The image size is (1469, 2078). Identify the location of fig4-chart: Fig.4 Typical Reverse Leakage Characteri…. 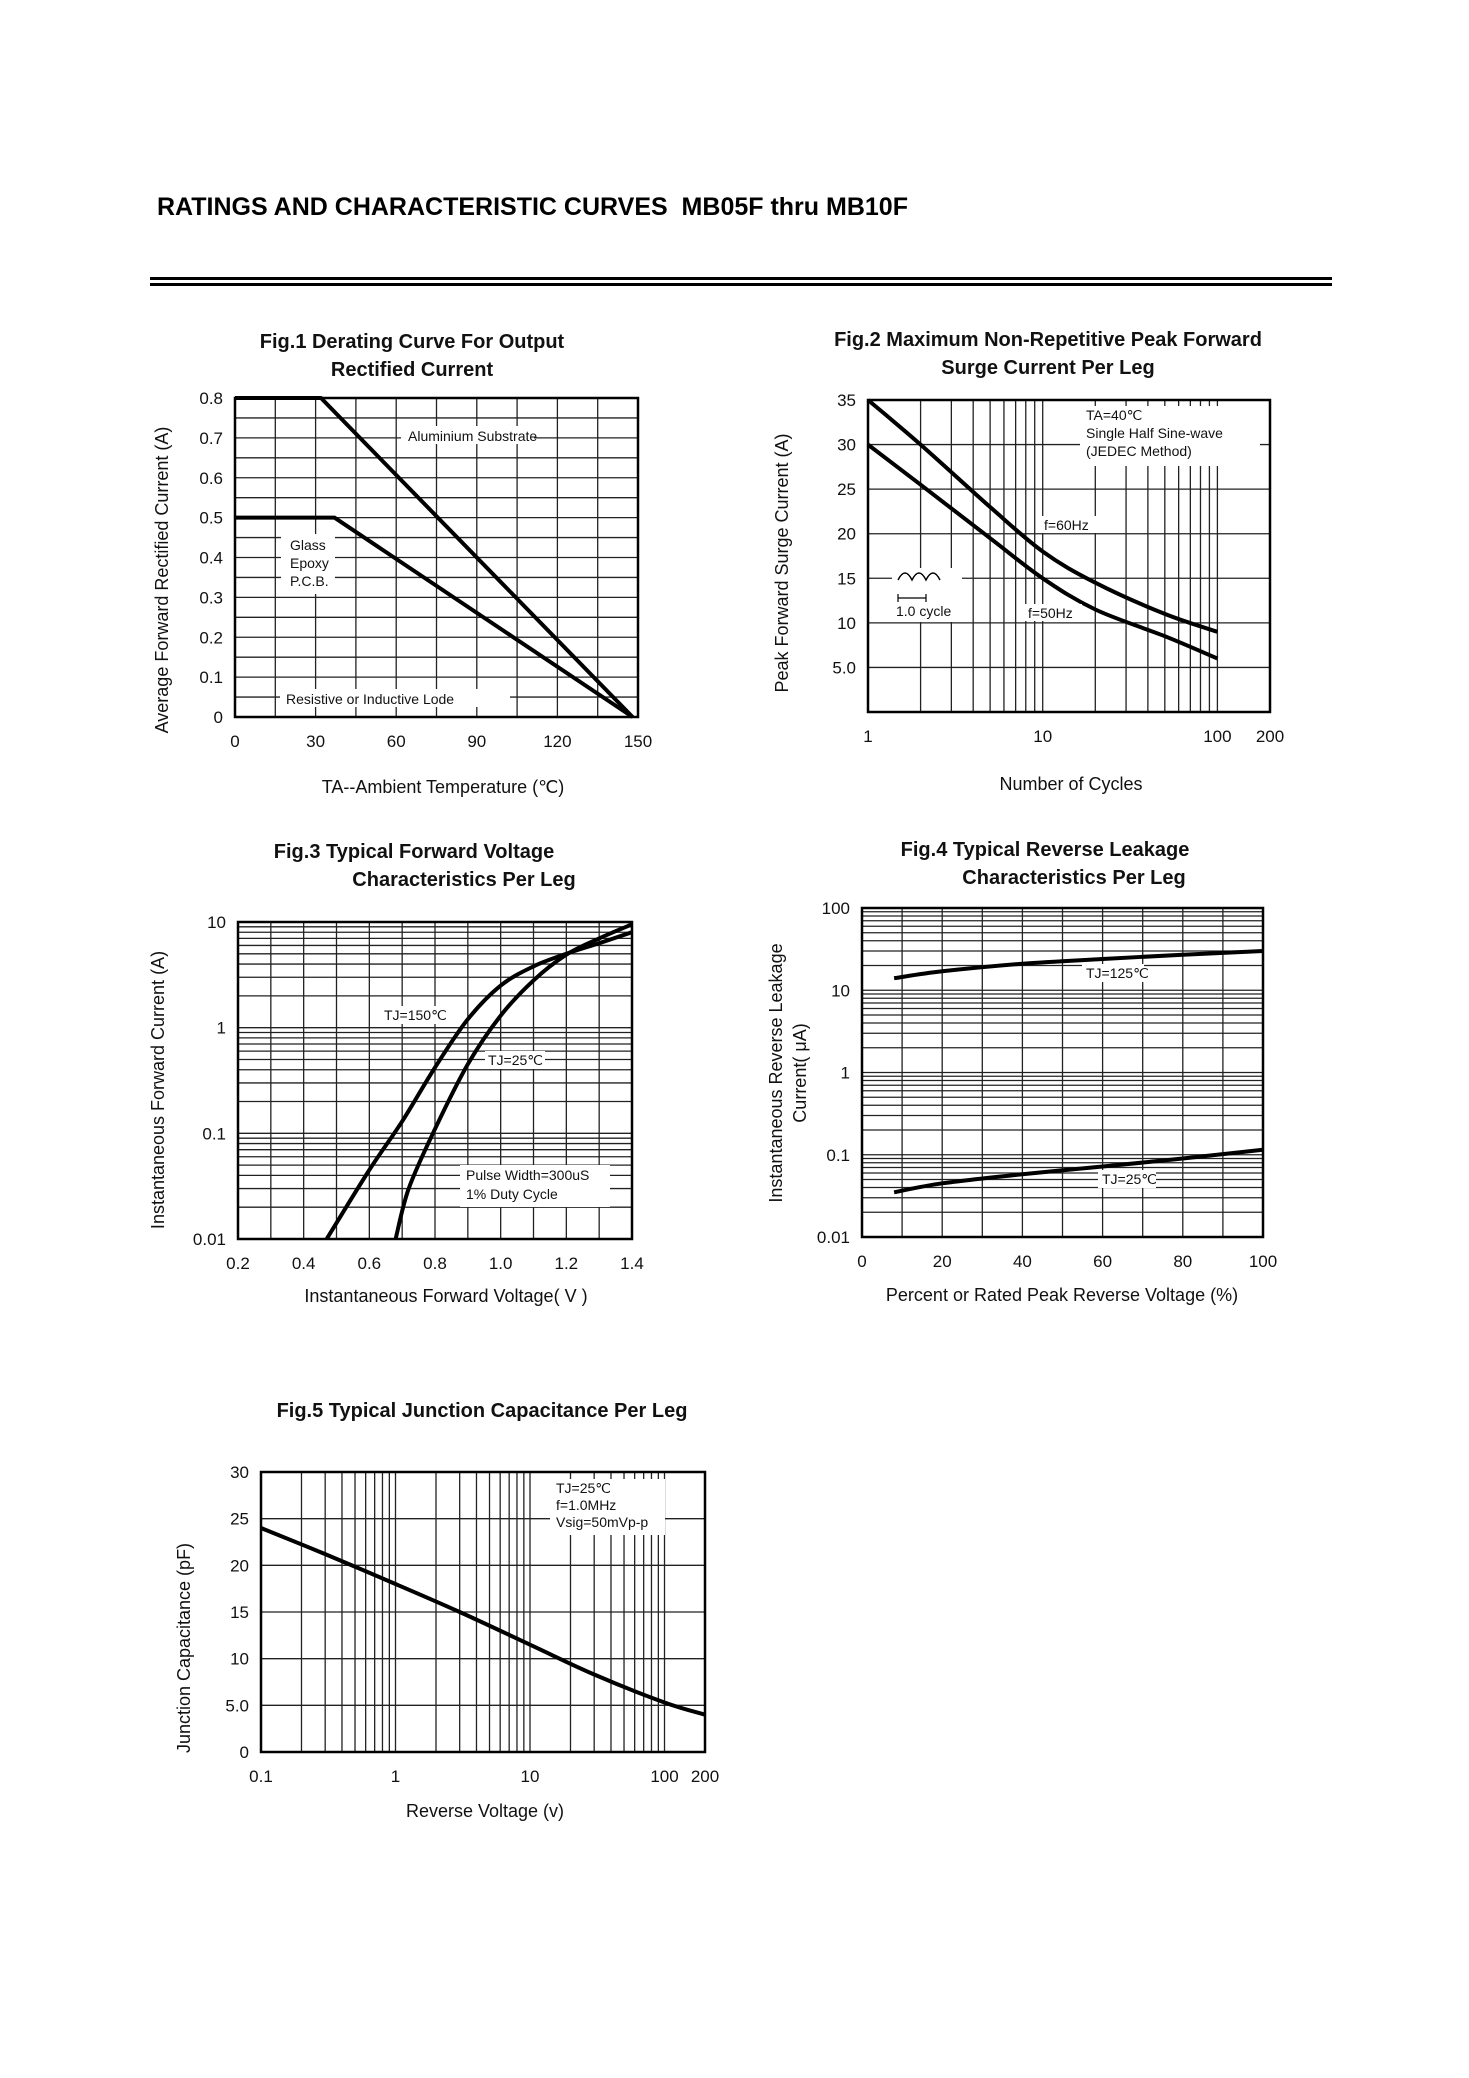
(1021, 1072).